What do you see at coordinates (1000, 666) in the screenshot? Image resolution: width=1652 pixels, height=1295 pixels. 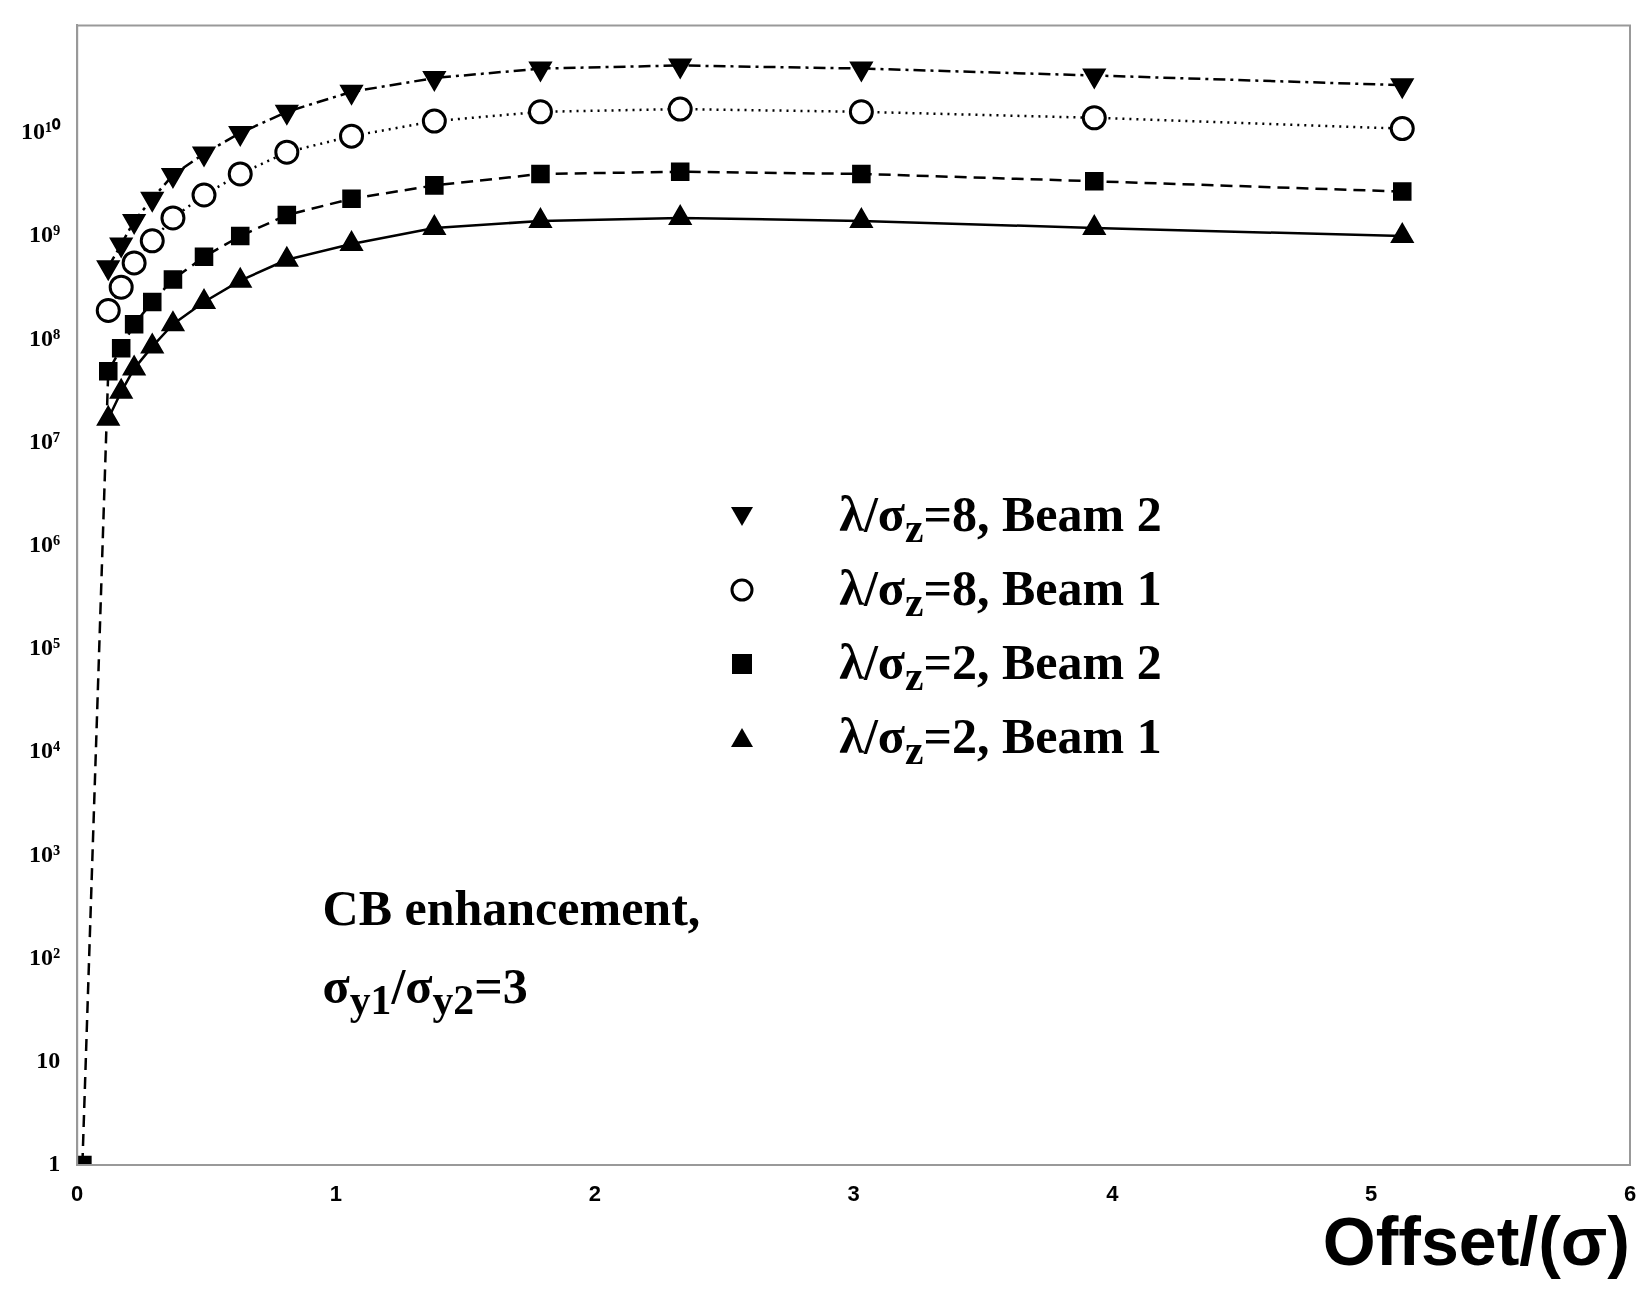 I see `legend-label: λ/σ$_{z}$=2, Beam 2` at bounding box center [1000, 666].